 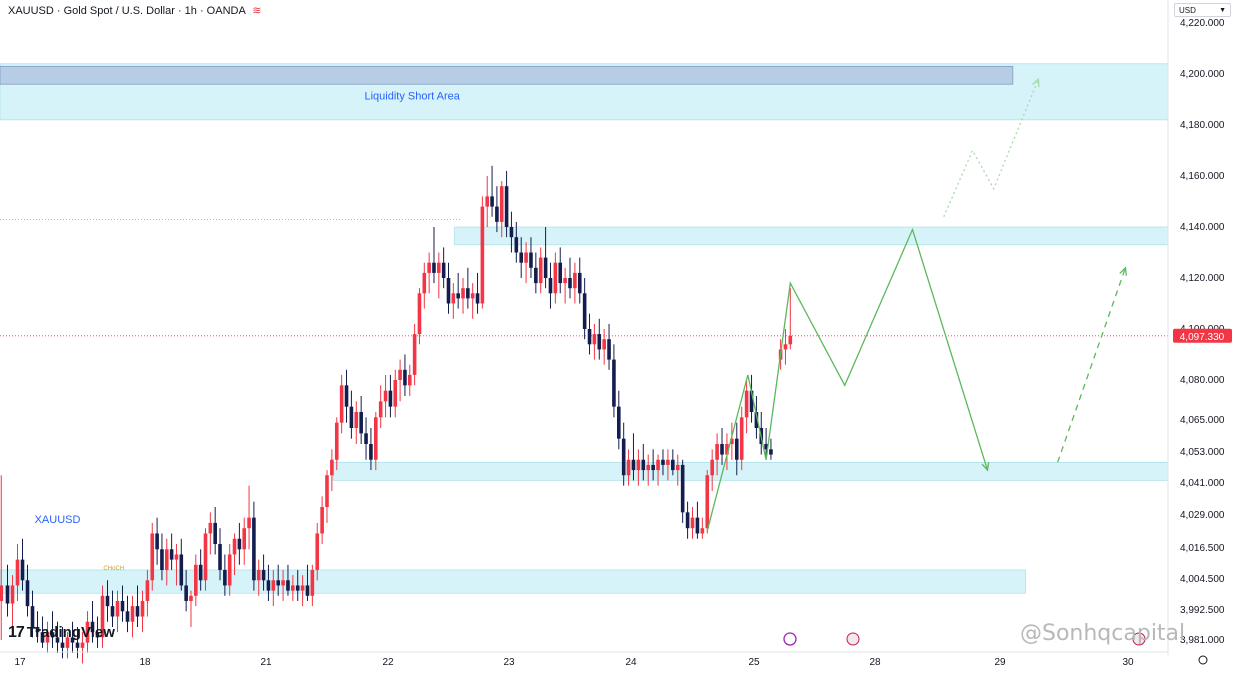 What do you see at coordinates (413, 97) in the screenshot?
I see `liquidity-short-area-label: Liquidity Short Area` at bounding box center [413, 97].